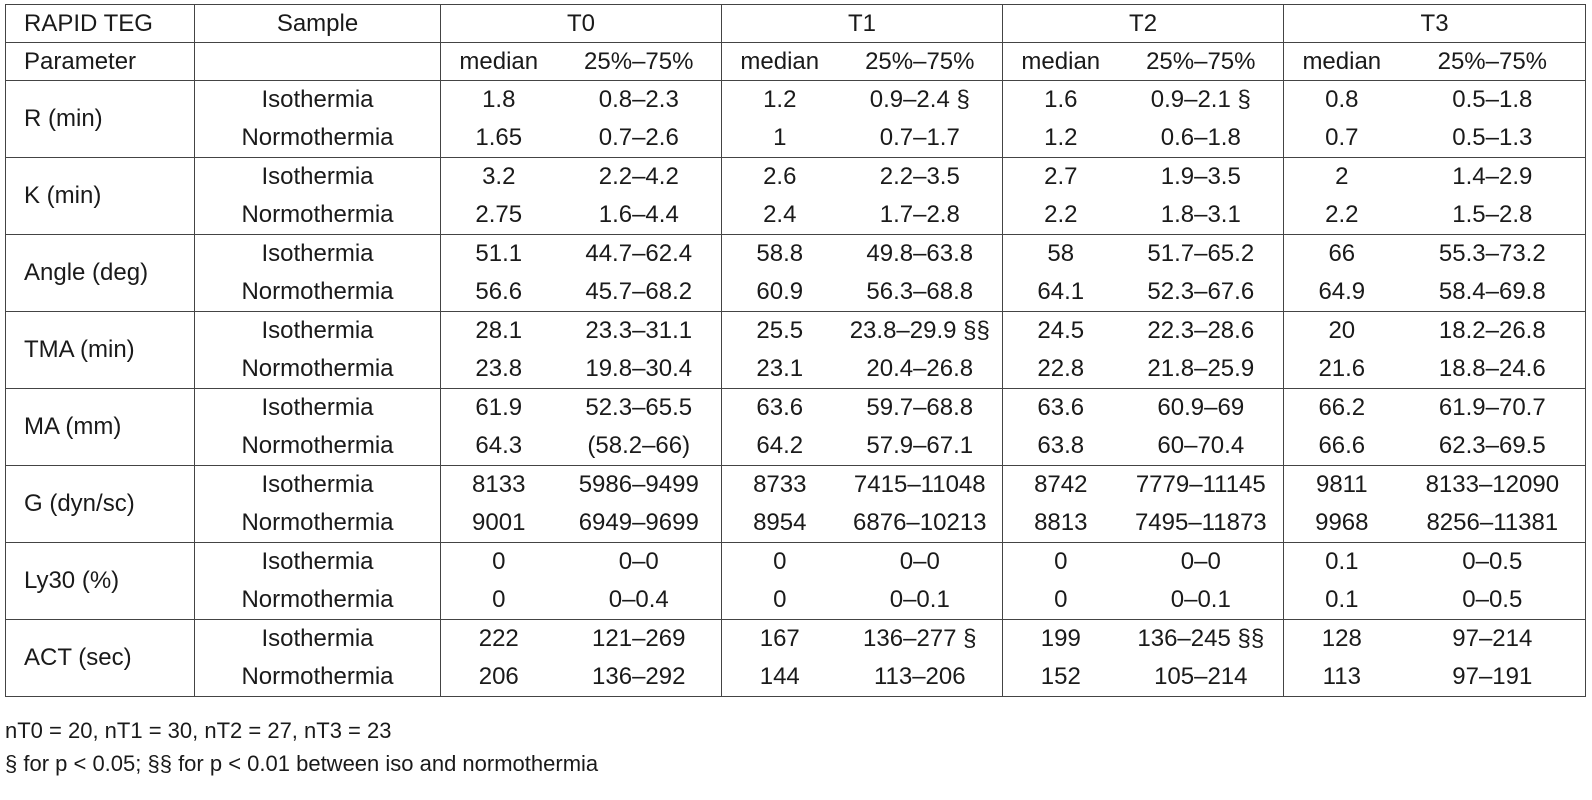 The image size is (1592, 800). I want to click on median-value: 144, so click(779, 677).